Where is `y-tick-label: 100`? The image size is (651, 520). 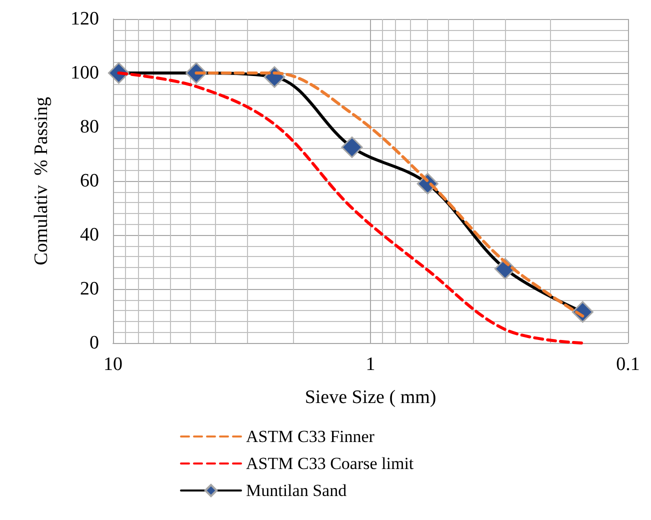 y-tick-label: 100 is located at coordinates (84, 73).